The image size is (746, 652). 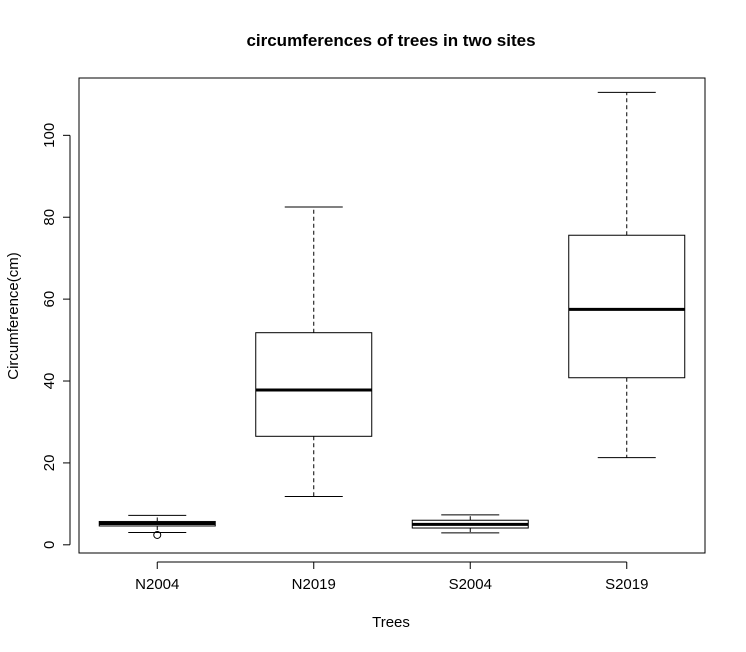 I want to click on x-tick-label-N2004: N2004, so click(x=157, y=584).